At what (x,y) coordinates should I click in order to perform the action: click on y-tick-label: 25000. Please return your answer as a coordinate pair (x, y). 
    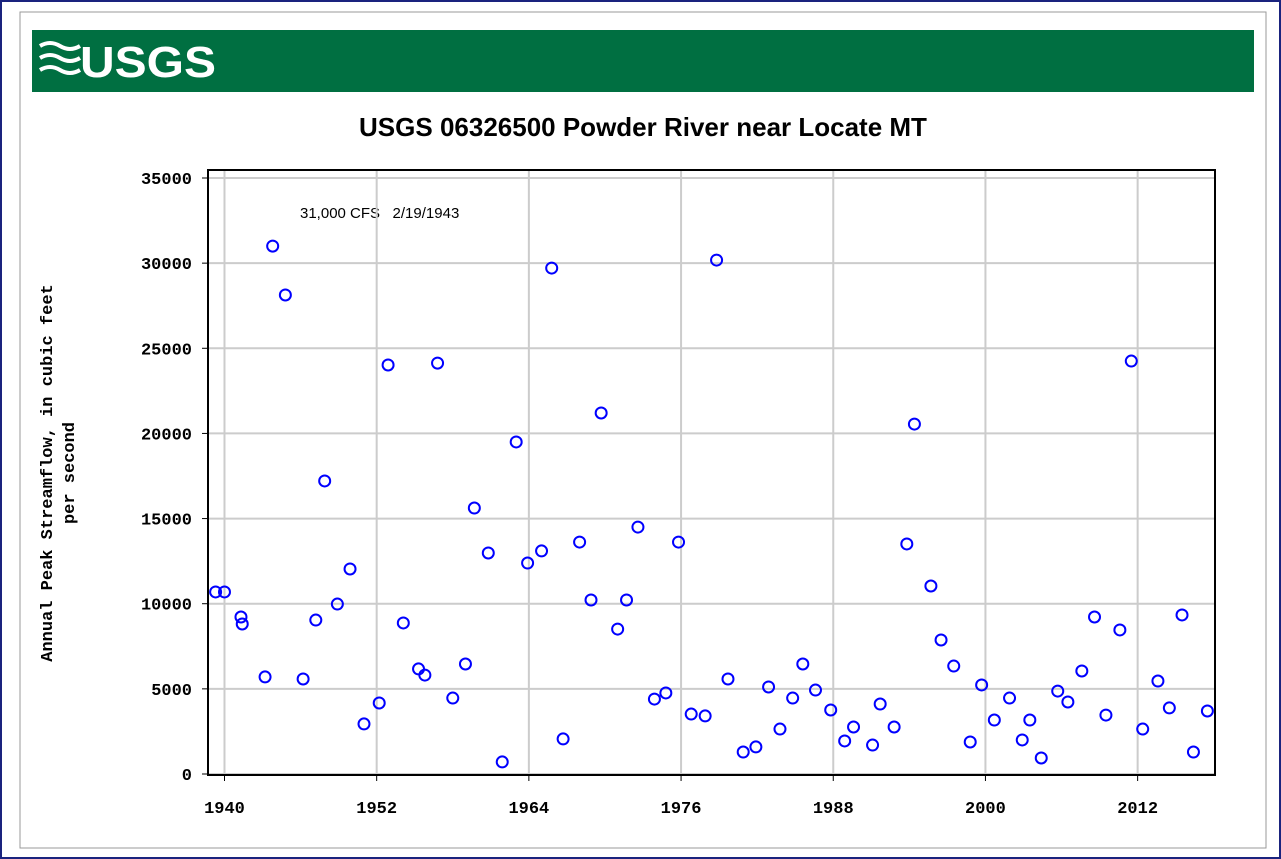
    Looking at the image, I should click on (166, 350).